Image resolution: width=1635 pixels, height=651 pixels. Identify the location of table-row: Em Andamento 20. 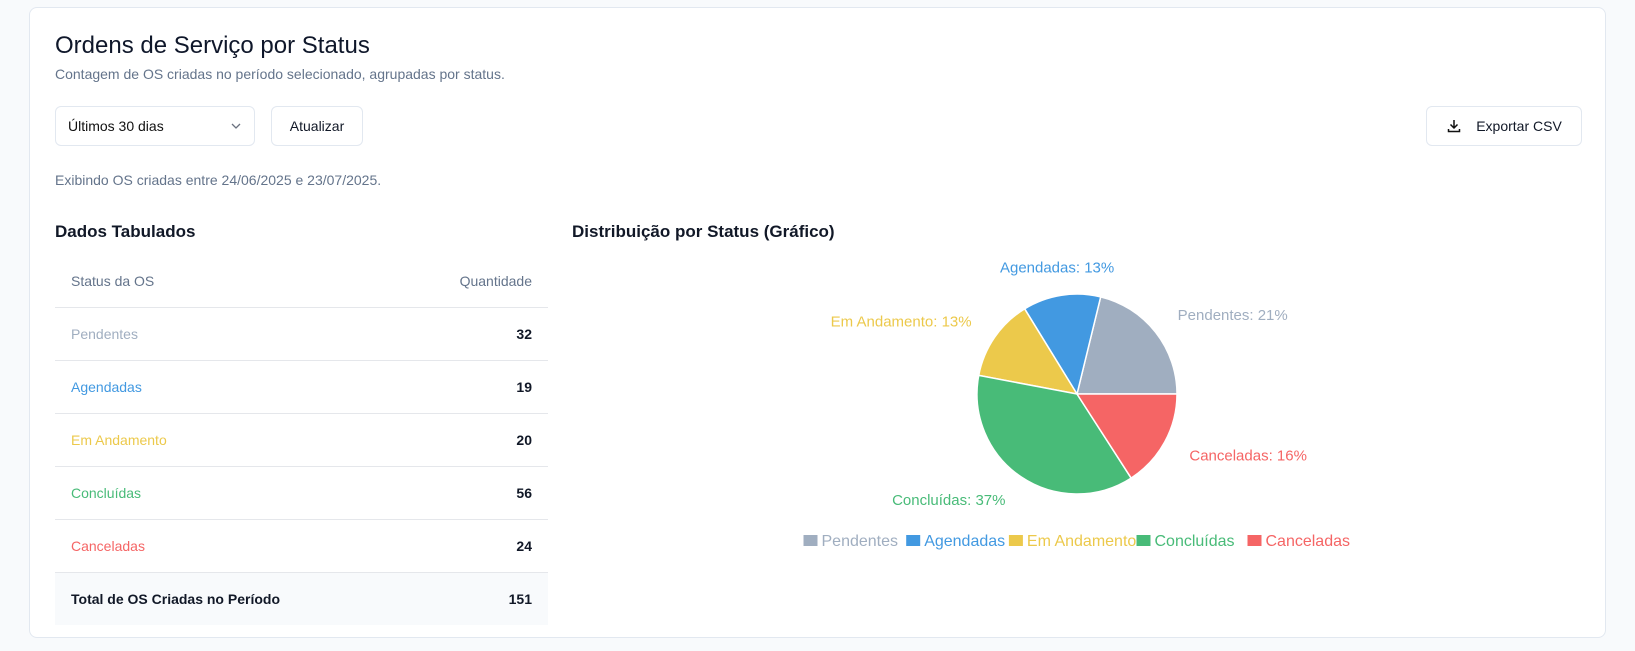
(301, 440).